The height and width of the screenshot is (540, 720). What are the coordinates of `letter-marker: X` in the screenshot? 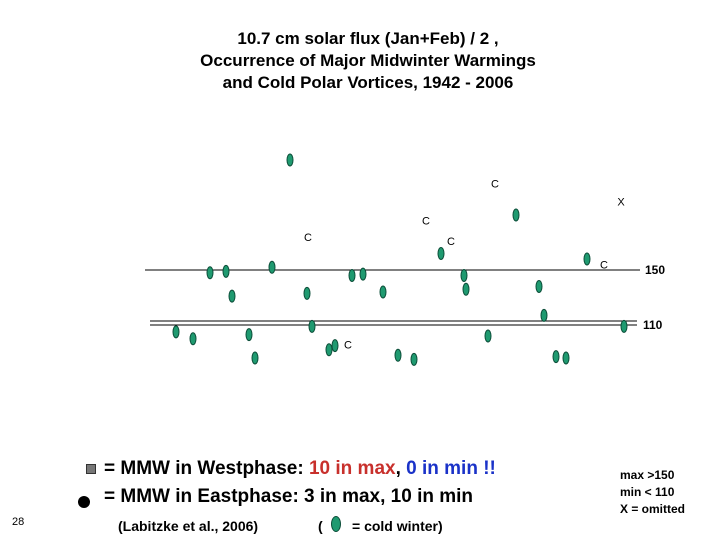 It's located at (621, 202).